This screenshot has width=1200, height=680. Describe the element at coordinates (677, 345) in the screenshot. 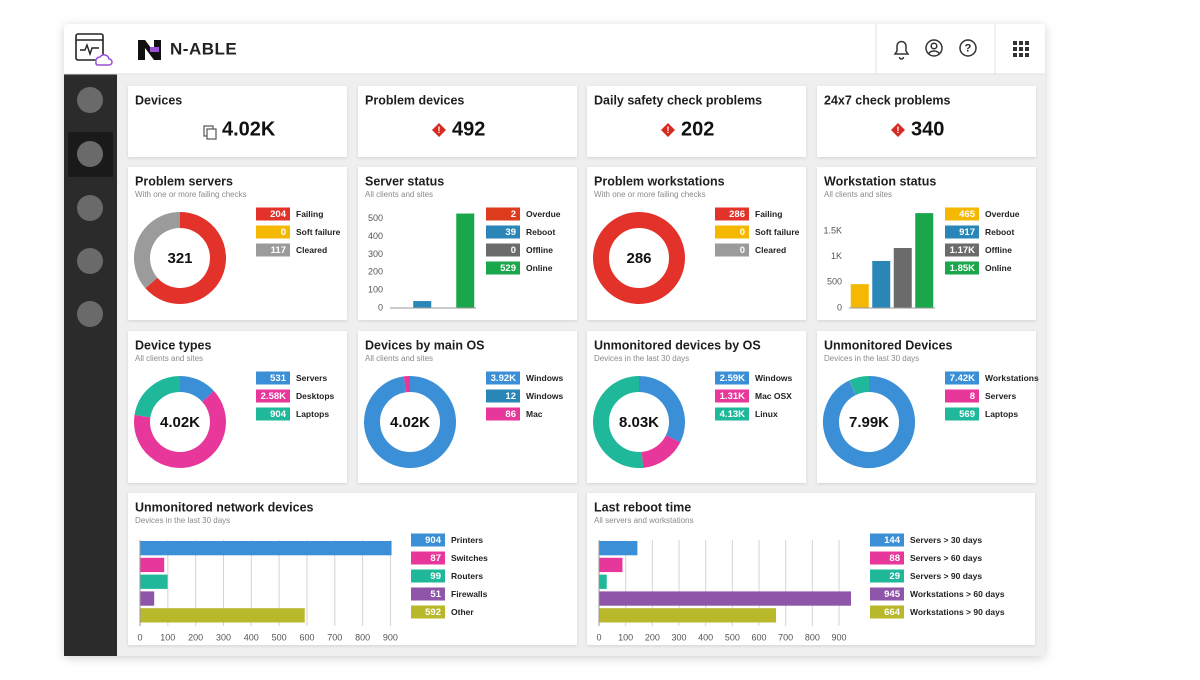

I see `chart-title: Unmonitored devices by OS` at that location.